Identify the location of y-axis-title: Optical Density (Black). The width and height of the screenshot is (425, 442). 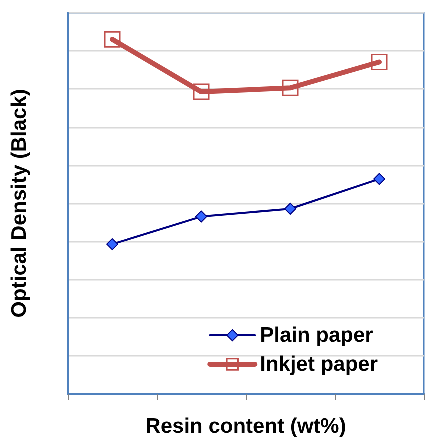
(19, 203).